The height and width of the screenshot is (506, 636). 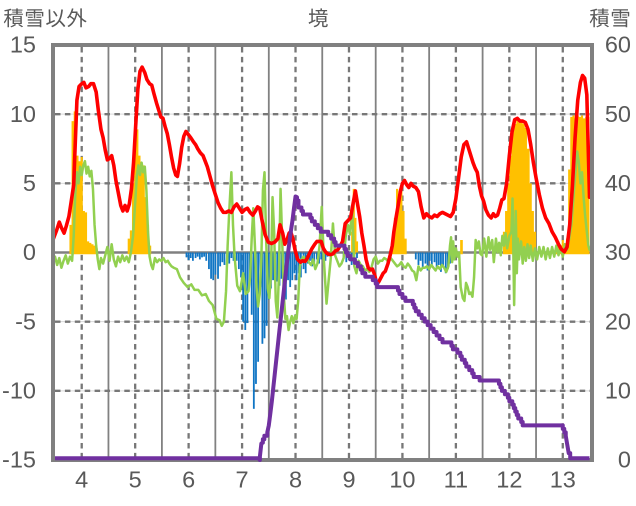 What do you see at coordinates (618, 114) in the screenshot?
I see `svg-text: 50` at bounding box center [618, 114].